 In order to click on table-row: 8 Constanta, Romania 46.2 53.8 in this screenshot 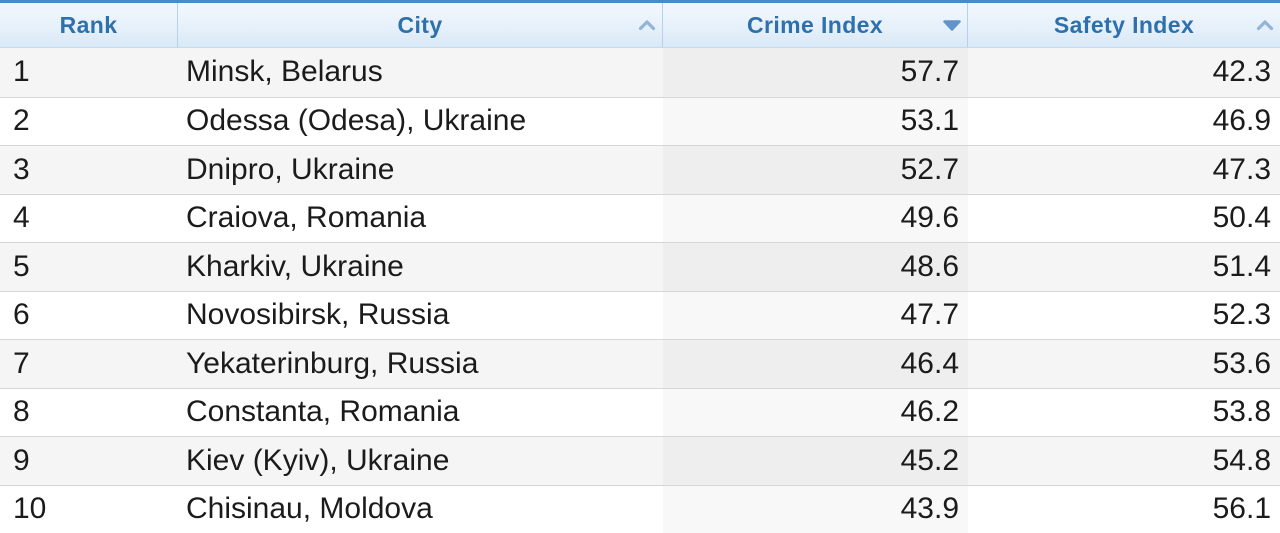, I will do `click(640, 411)`.